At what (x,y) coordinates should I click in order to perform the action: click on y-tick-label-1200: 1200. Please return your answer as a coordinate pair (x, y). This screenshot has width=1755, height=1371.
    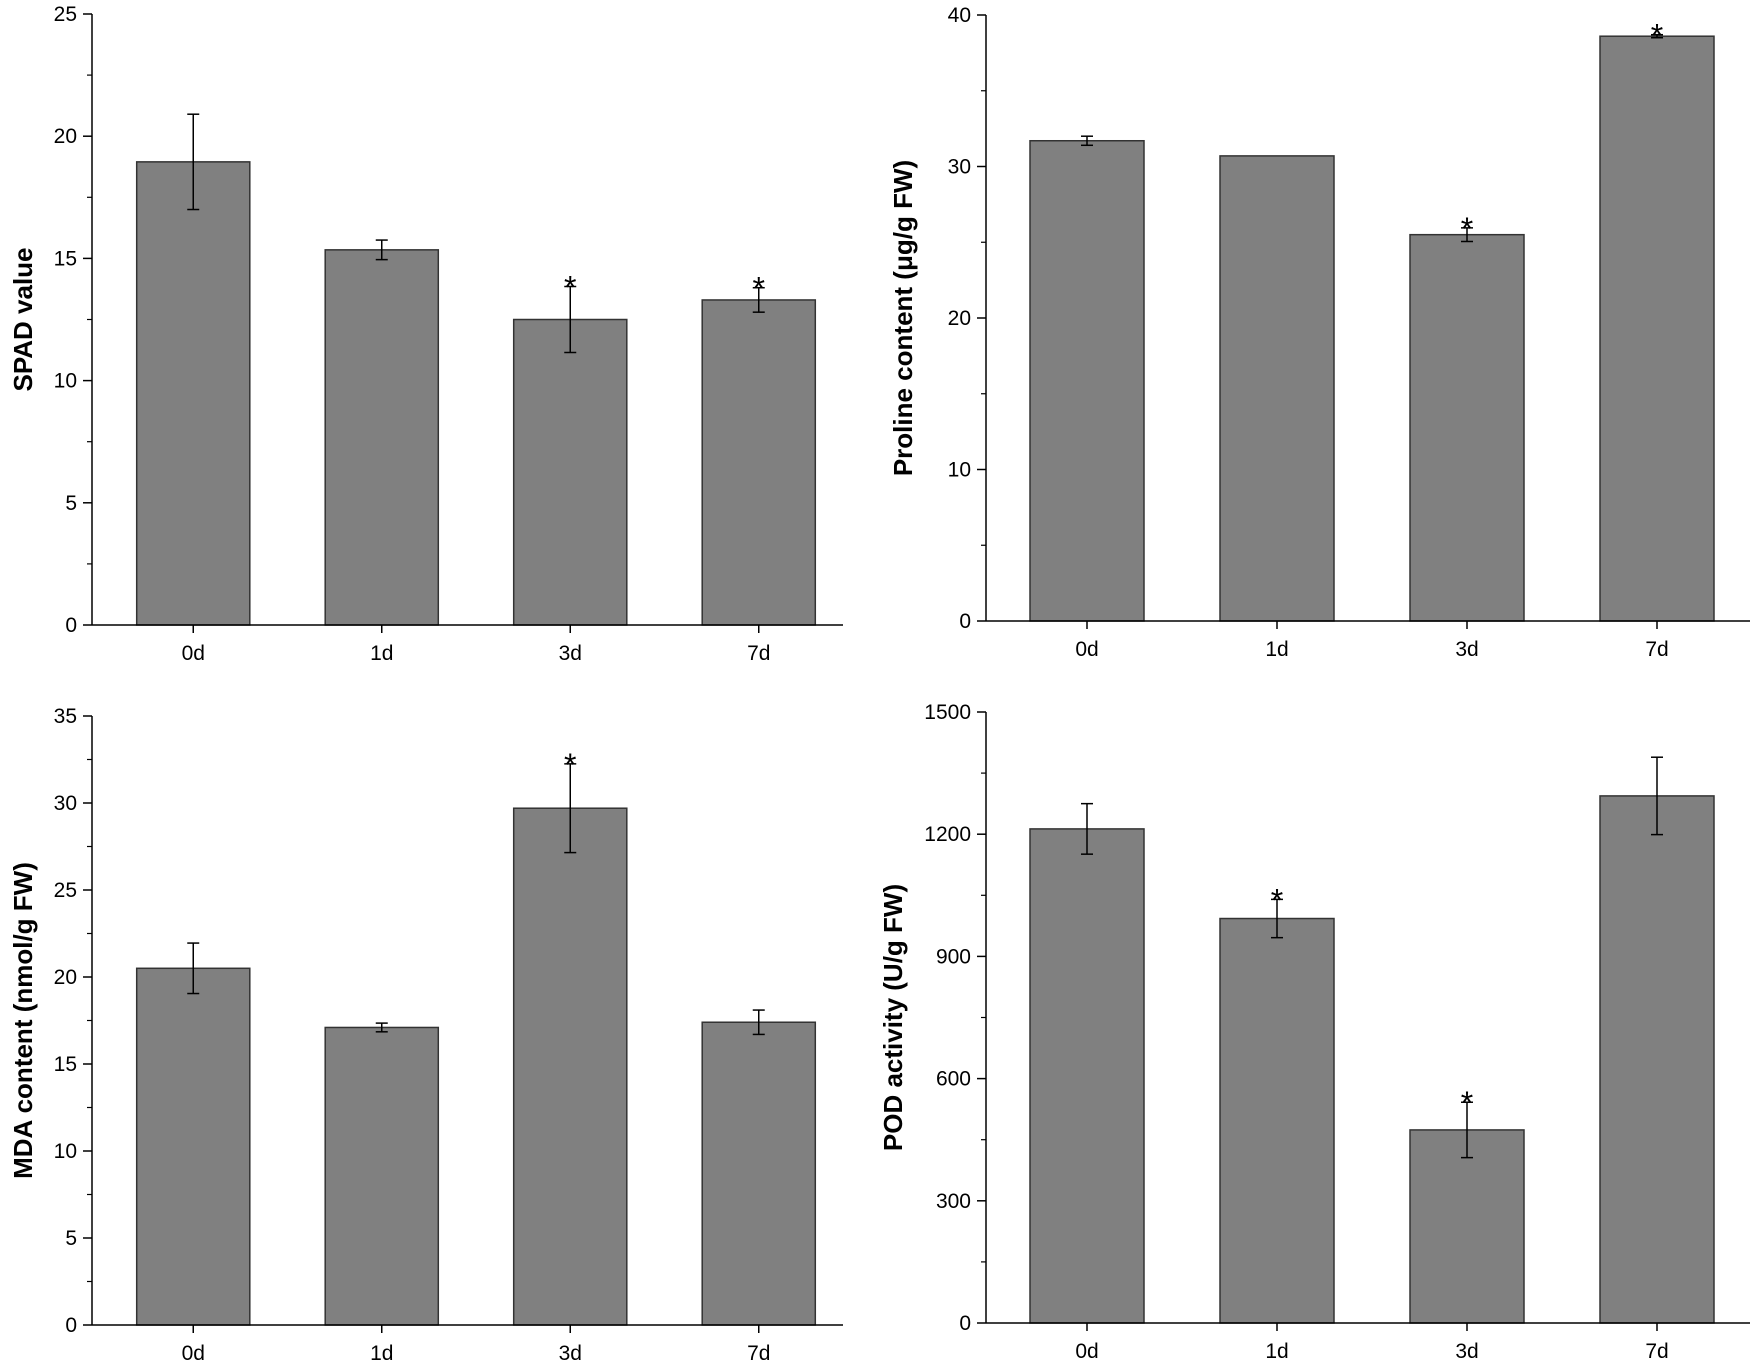
    Looking at the image, I should click on (947, 834).